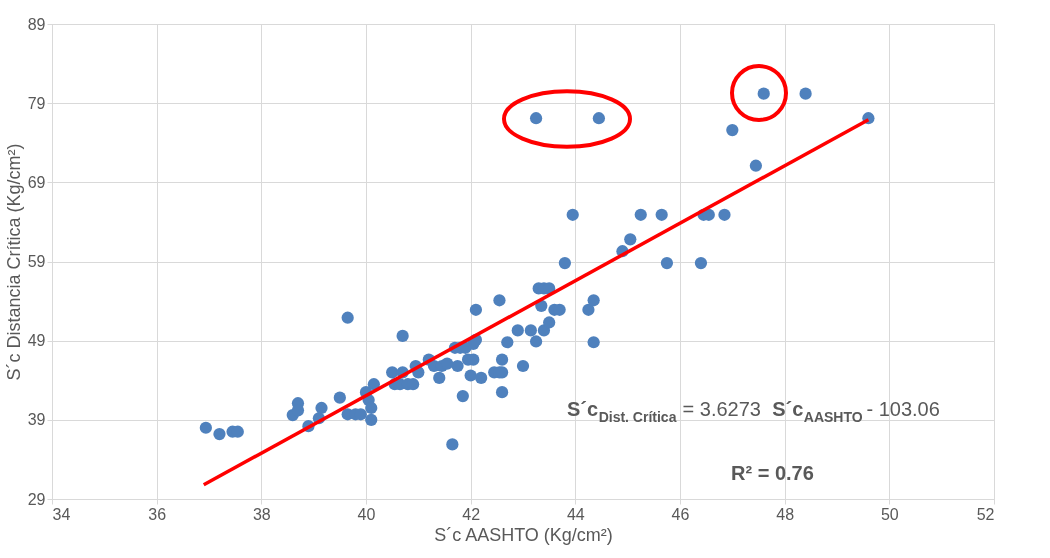 The height and width of the screenshot is (558, 1050). What do you see at coordinates (36, 261) in the screenshot?
I see `y-tick-label: 59` at bounding box center [36, 261].